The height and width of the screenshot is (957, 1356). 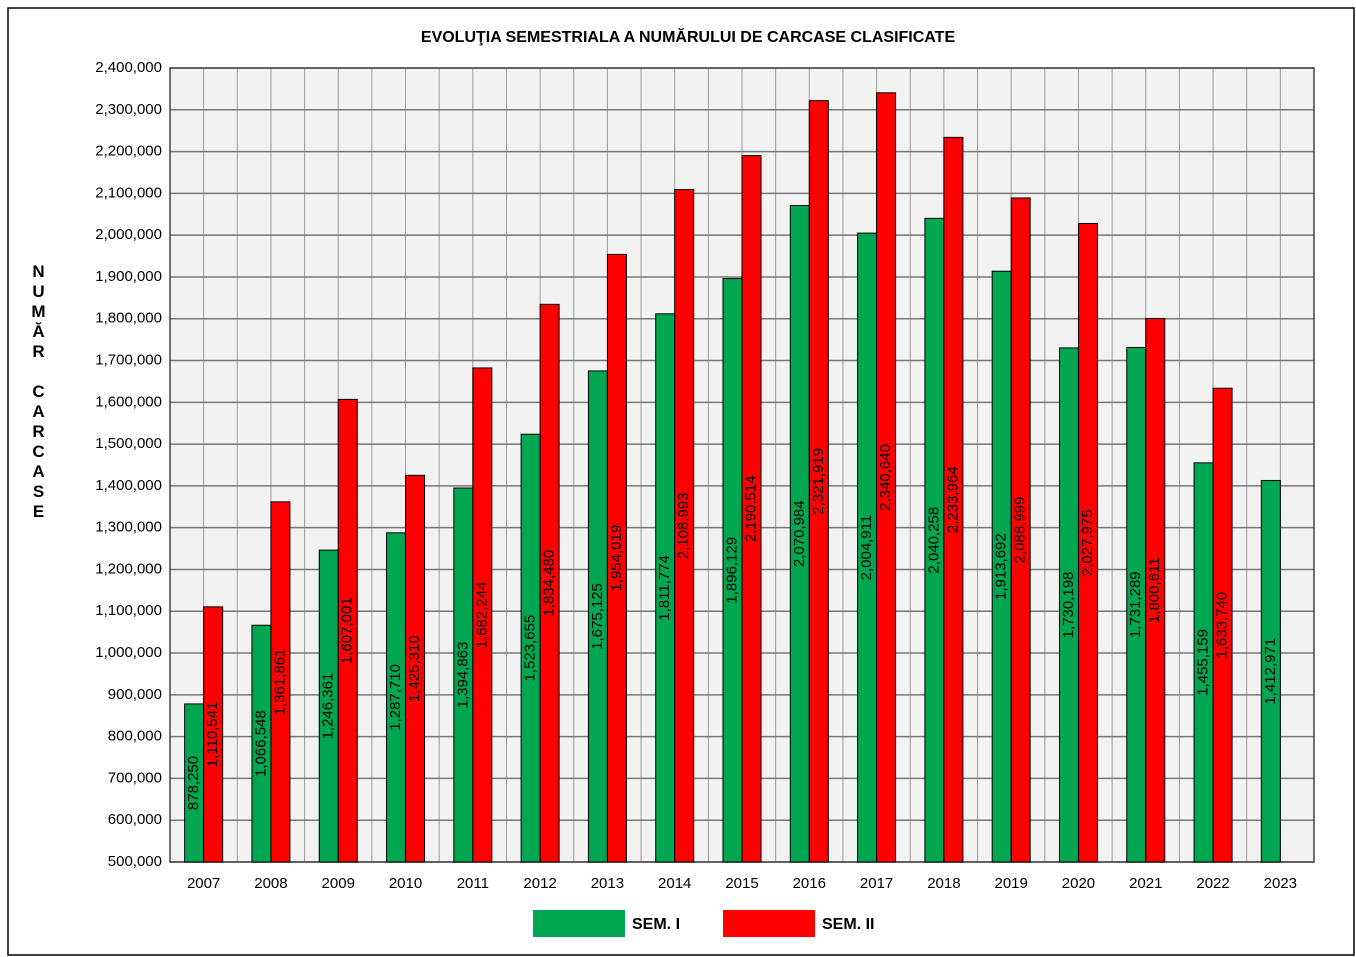 What do you see at coordinates (135, 694) in the screenshot?
I see `y-tick-label: 900,000` at bounding box center [135, 694].